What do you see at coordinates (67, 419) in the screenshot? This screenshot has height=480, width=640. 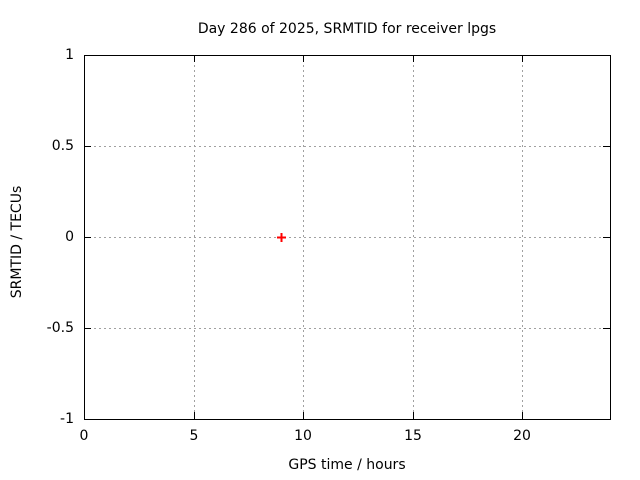 I see `y-tick-label: -1` at bounding box center [67, 419].